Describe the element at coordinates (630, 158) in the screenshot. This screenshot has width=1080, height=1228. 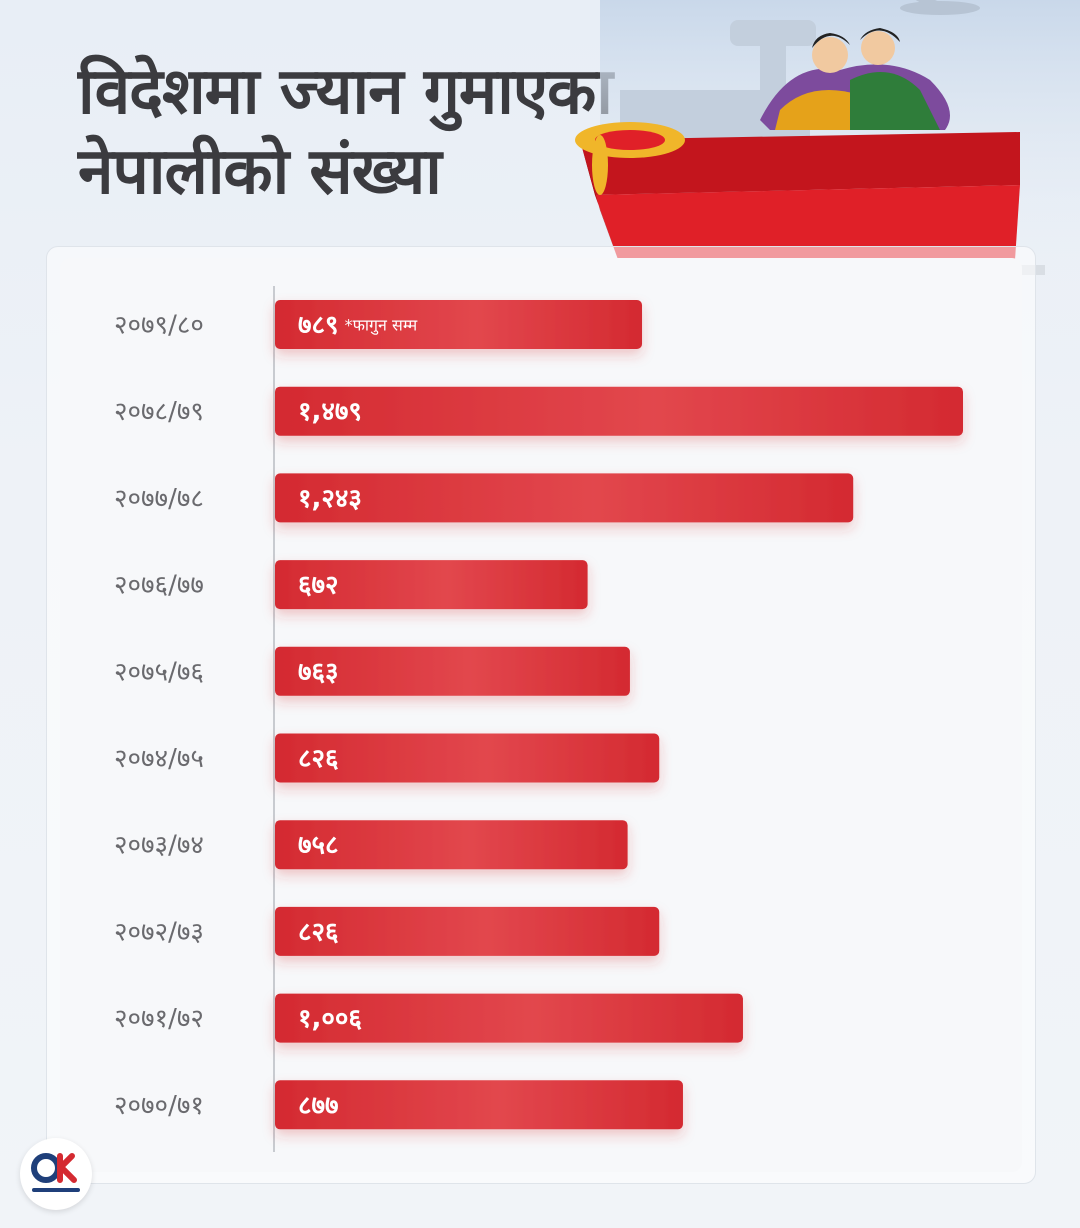
I see `garland-icon` at that location.